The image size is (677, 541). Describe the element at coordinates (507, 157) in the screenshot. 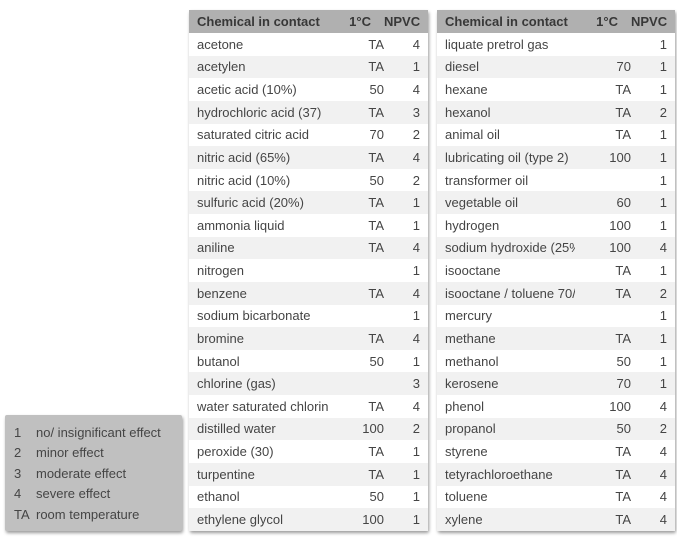

I see `cell-chemical: lubricating oil (type 2)` at that location.